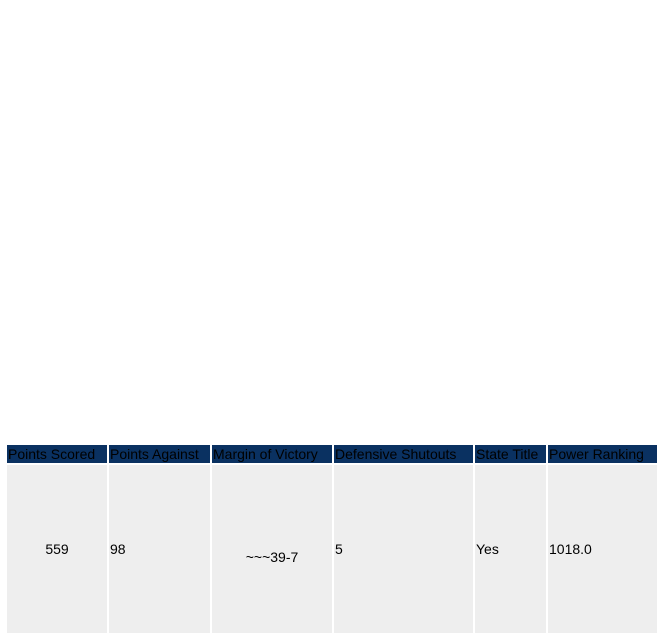  I want to click on header-power-ranking: Power Ranking, so click(602, 454).